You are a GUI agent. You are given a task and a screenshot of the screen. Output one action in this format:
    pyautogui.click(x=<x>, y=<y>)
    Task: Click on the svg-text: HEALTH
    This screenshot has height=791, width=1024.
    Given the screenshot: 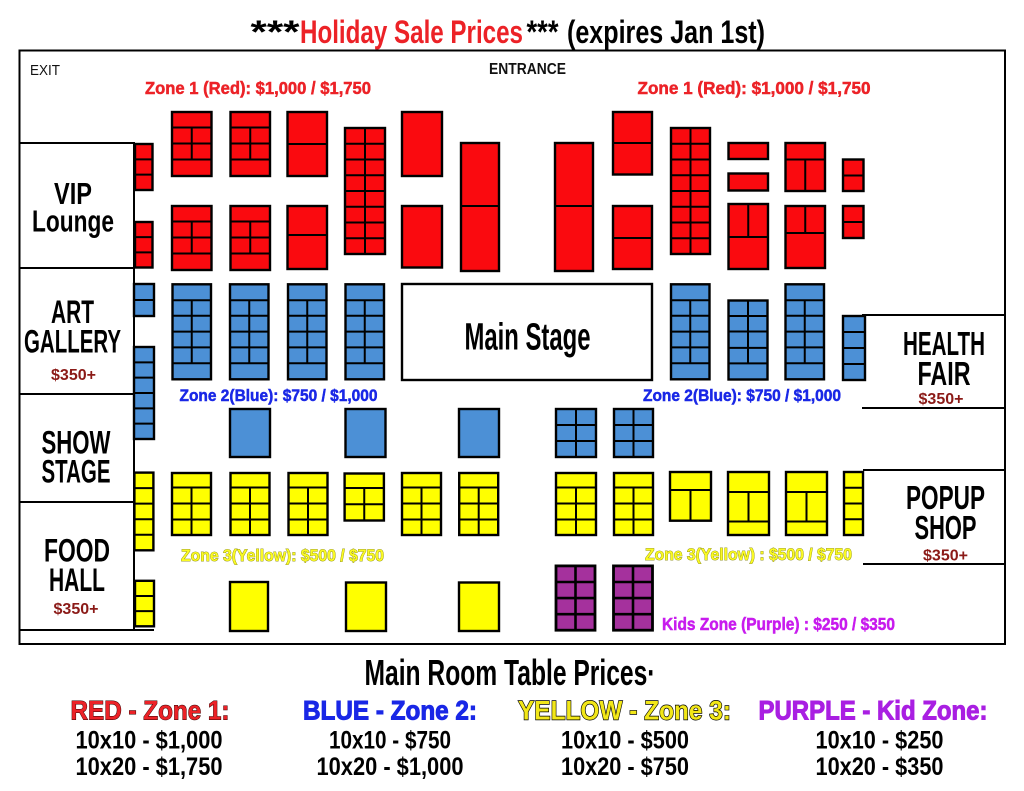 What is the action you would take?
    pyautogui.click(x=944, y=344)
    